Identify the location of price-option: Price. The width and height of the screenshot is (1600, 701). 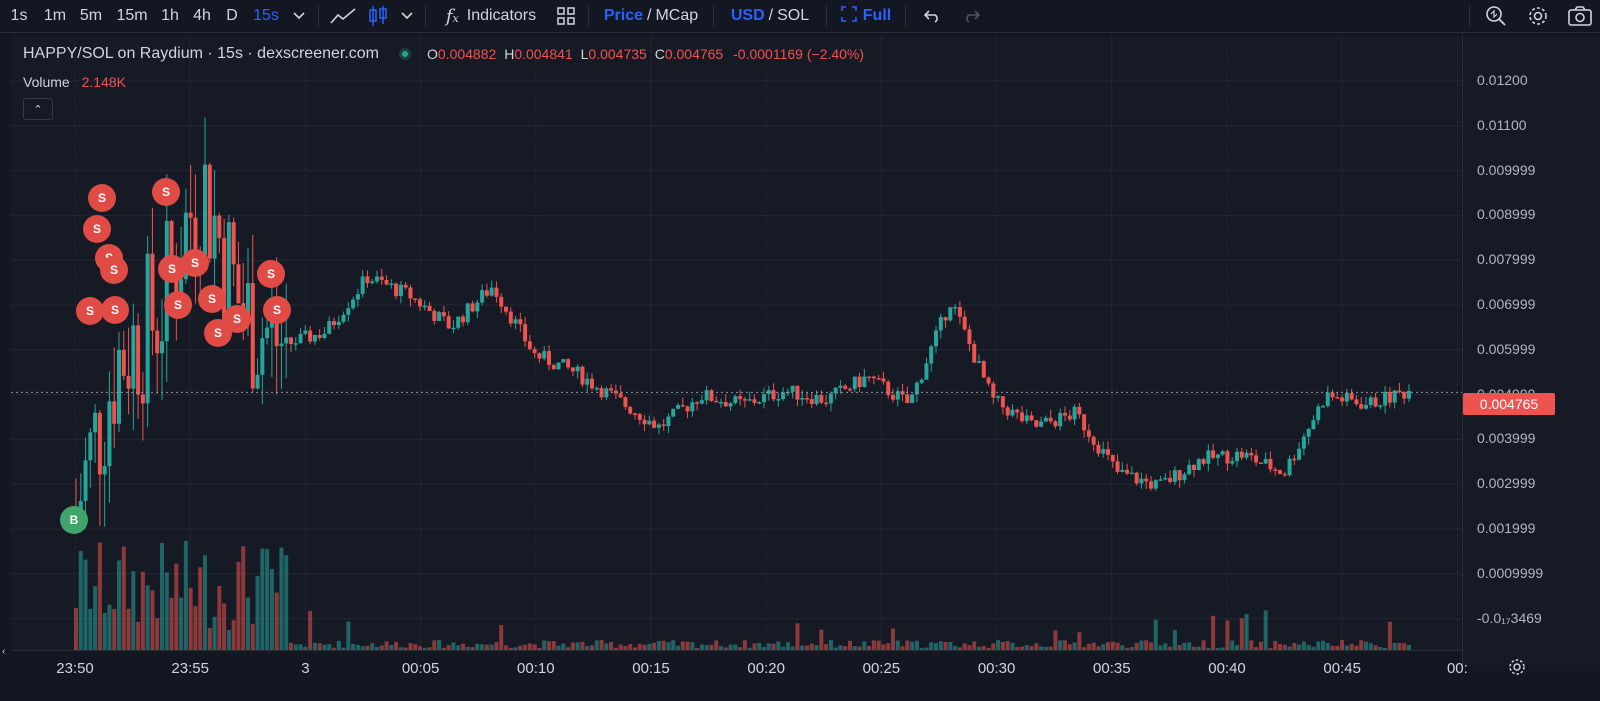
(623, 15).